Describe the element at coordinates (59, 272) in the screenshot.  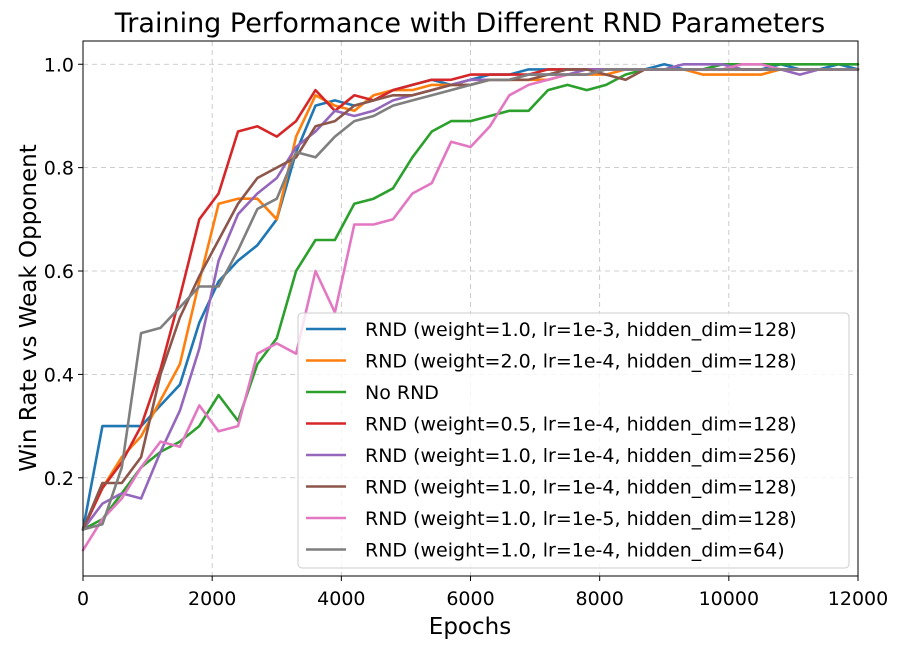
I see `y-tick-label: 0.6` at that location.